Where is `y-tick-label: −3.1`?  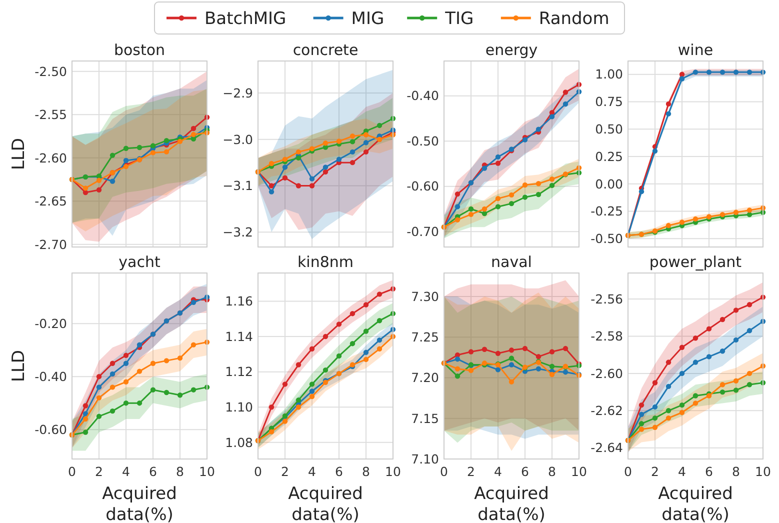 y-tick-label: −3.1 is located at coordinates (237, 186).